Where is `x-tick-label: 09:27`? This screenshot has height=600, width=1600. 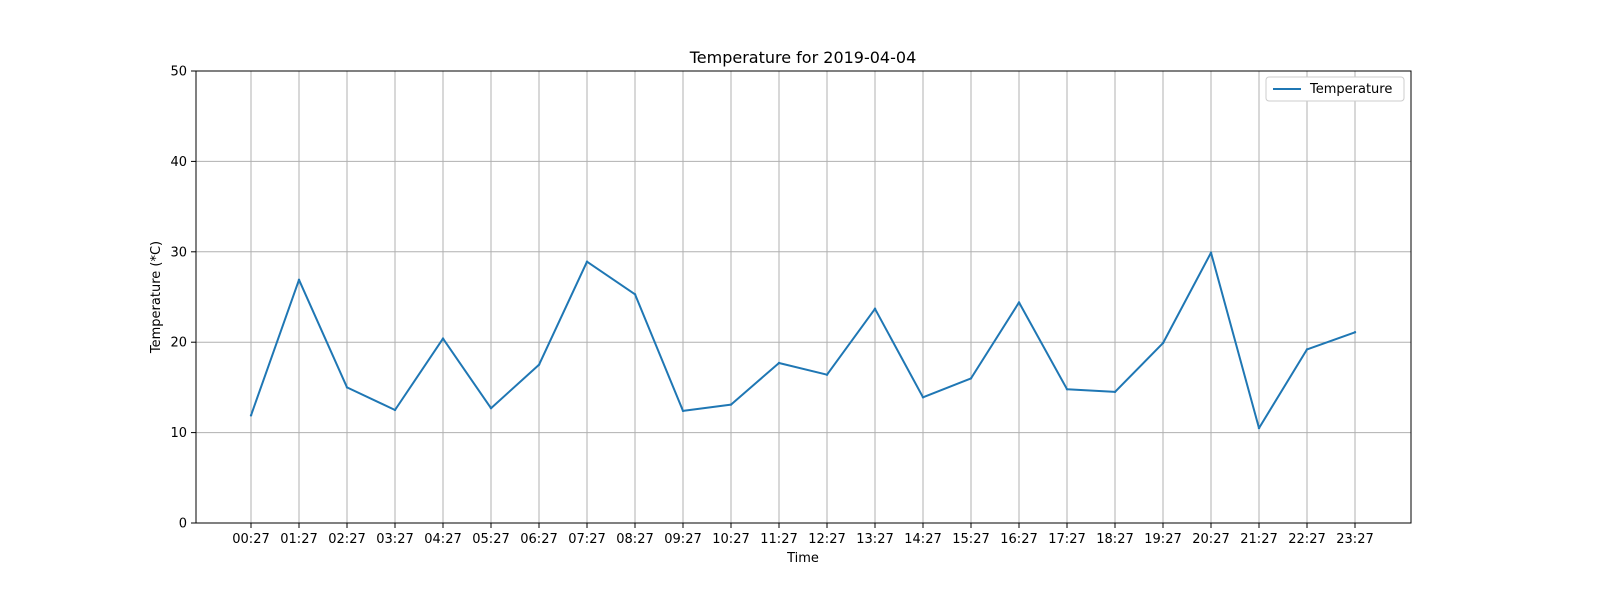
x-tick-label: 09:27 is located at coordinates (682, 539).